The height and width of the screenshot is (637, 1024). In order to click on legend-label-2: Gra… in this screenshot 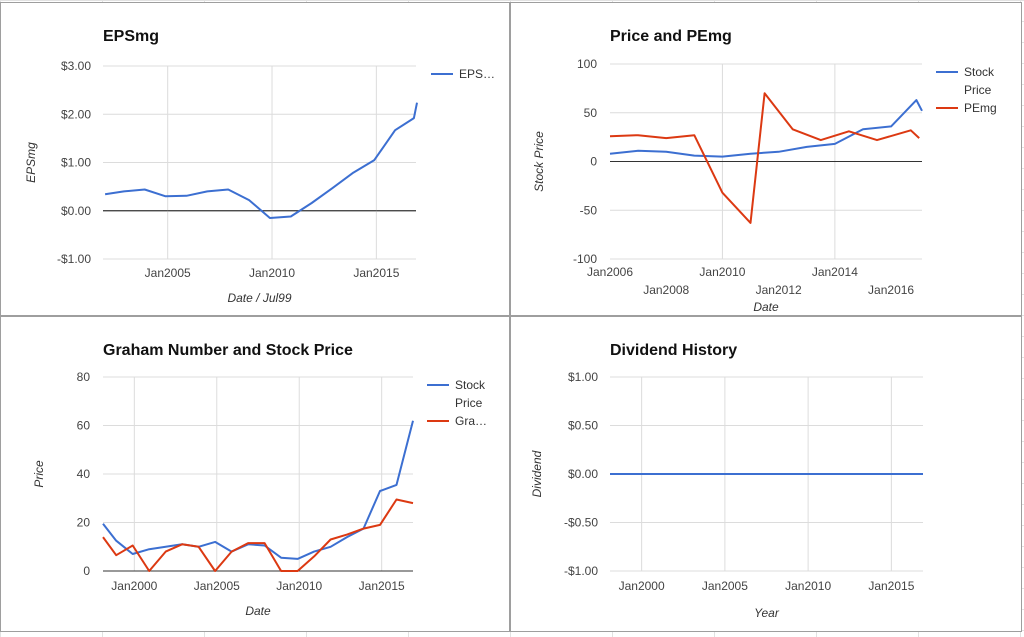, I will do `click(471, 421)`.